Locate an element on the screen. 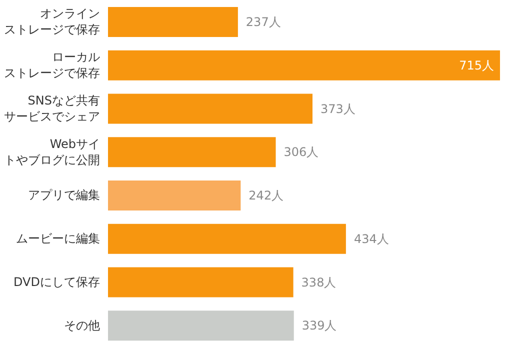 This screenshot has width=508, height=347. y-tick-label: ムービーに編集 is located at coordinates (58, 239).